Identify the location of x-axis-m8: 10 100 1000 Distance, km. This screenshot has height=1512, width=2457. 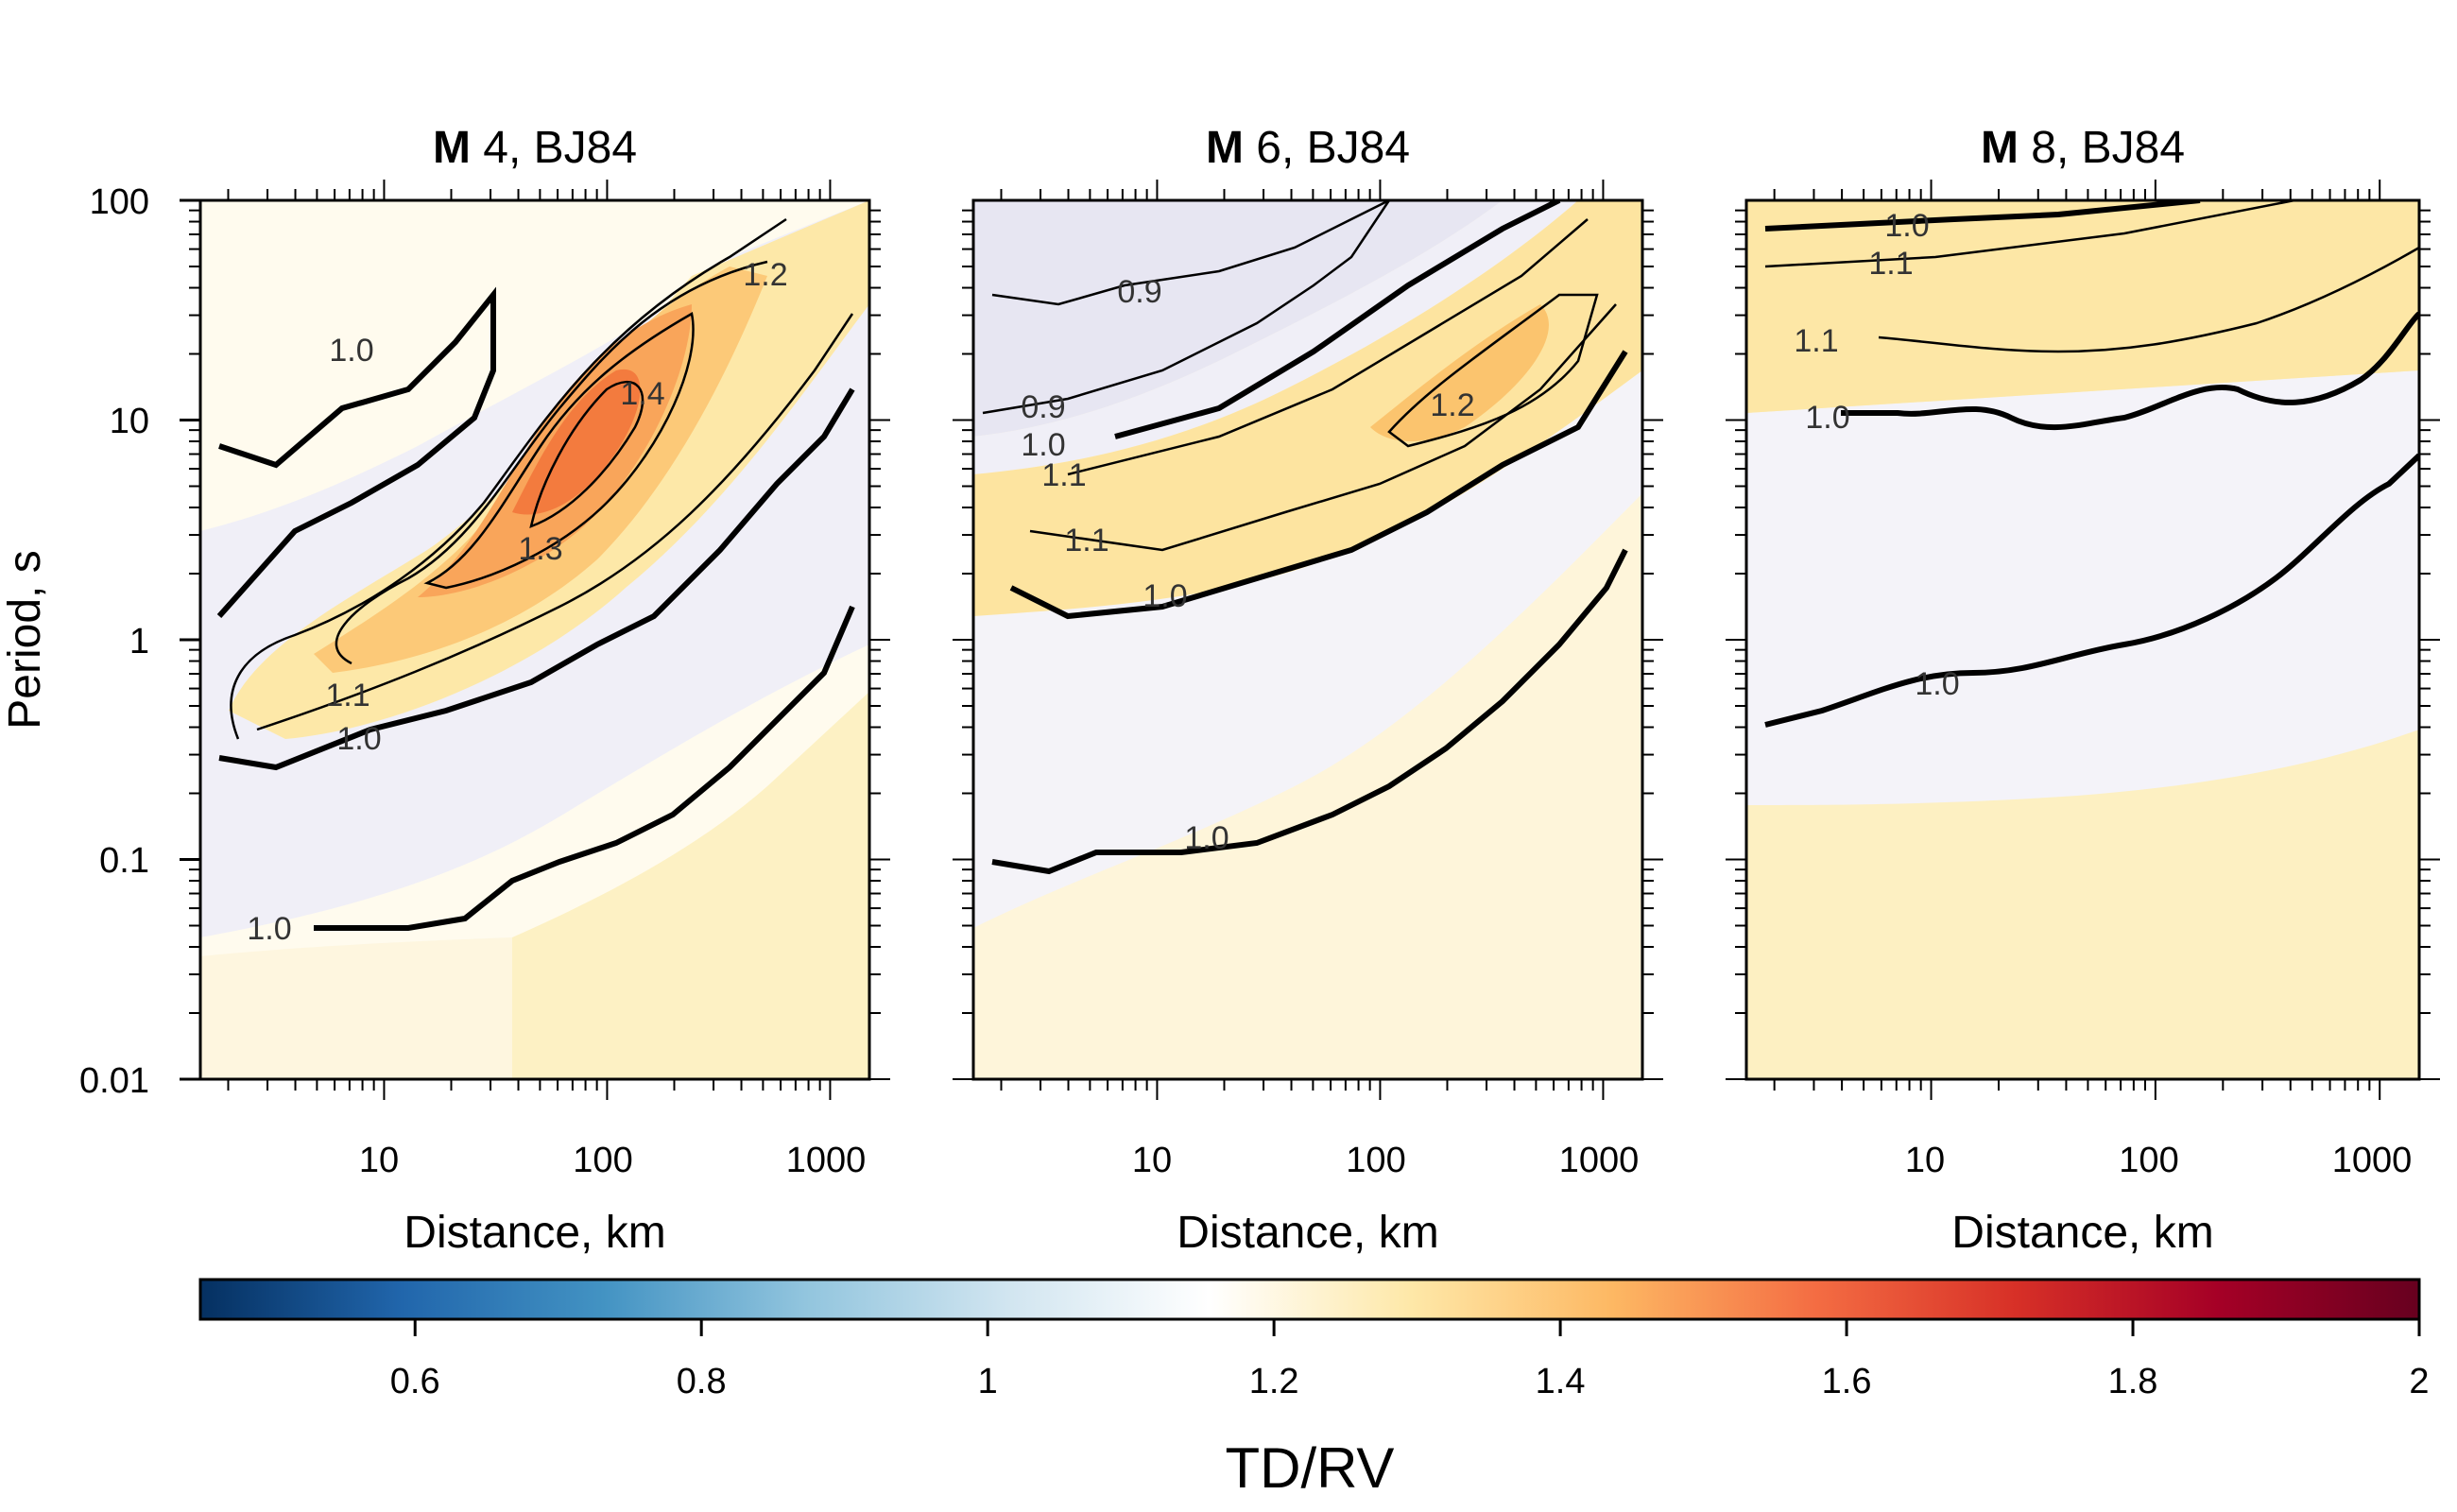
(2158, 1199).